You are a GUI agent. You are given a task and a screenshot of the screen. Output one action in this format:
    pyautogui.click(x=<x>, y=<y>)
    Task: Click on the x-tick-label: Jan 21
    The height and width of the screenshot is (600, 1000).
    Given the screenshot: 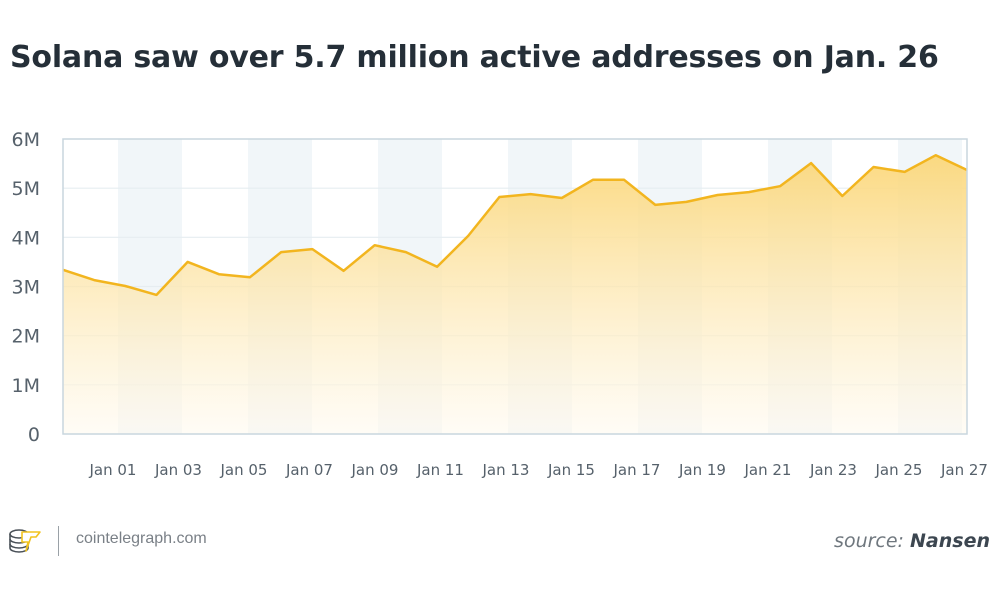 What is the action you would take?
    pyautogui.click(x=768, y=470)
    